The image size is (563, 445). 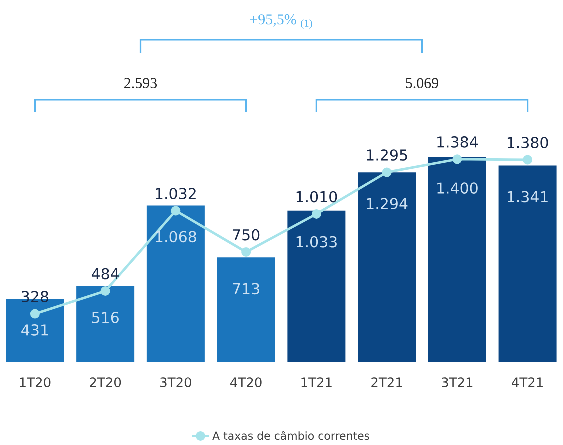 What do you see at coordinates (422, 83) in the screenshot?
I see `text: 5.069` at bounding box center [422, 83].